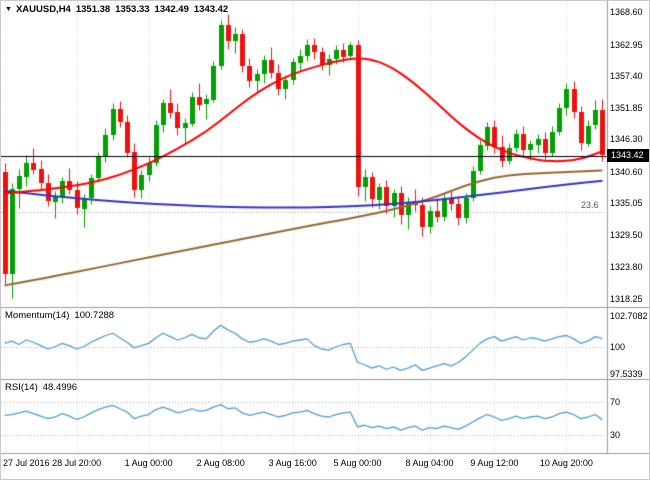 The image size is (650, 480). What do you see at coordinates (94, 315) in the screenshot?
I see `momentum-value: 100.7288` at bounding box center [94, 315].